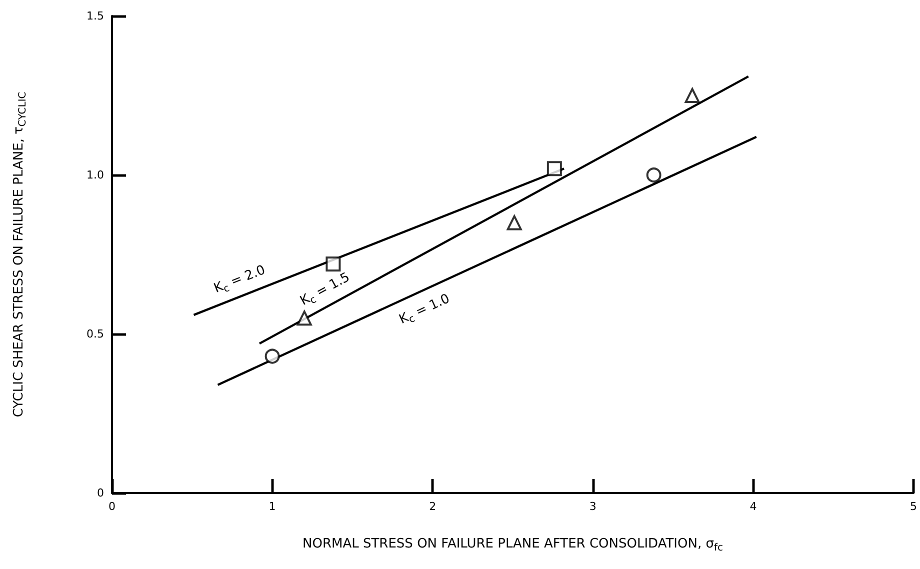 The image size is (920, 569). I want to click on x-tick-label: 5, so click(913, 506).